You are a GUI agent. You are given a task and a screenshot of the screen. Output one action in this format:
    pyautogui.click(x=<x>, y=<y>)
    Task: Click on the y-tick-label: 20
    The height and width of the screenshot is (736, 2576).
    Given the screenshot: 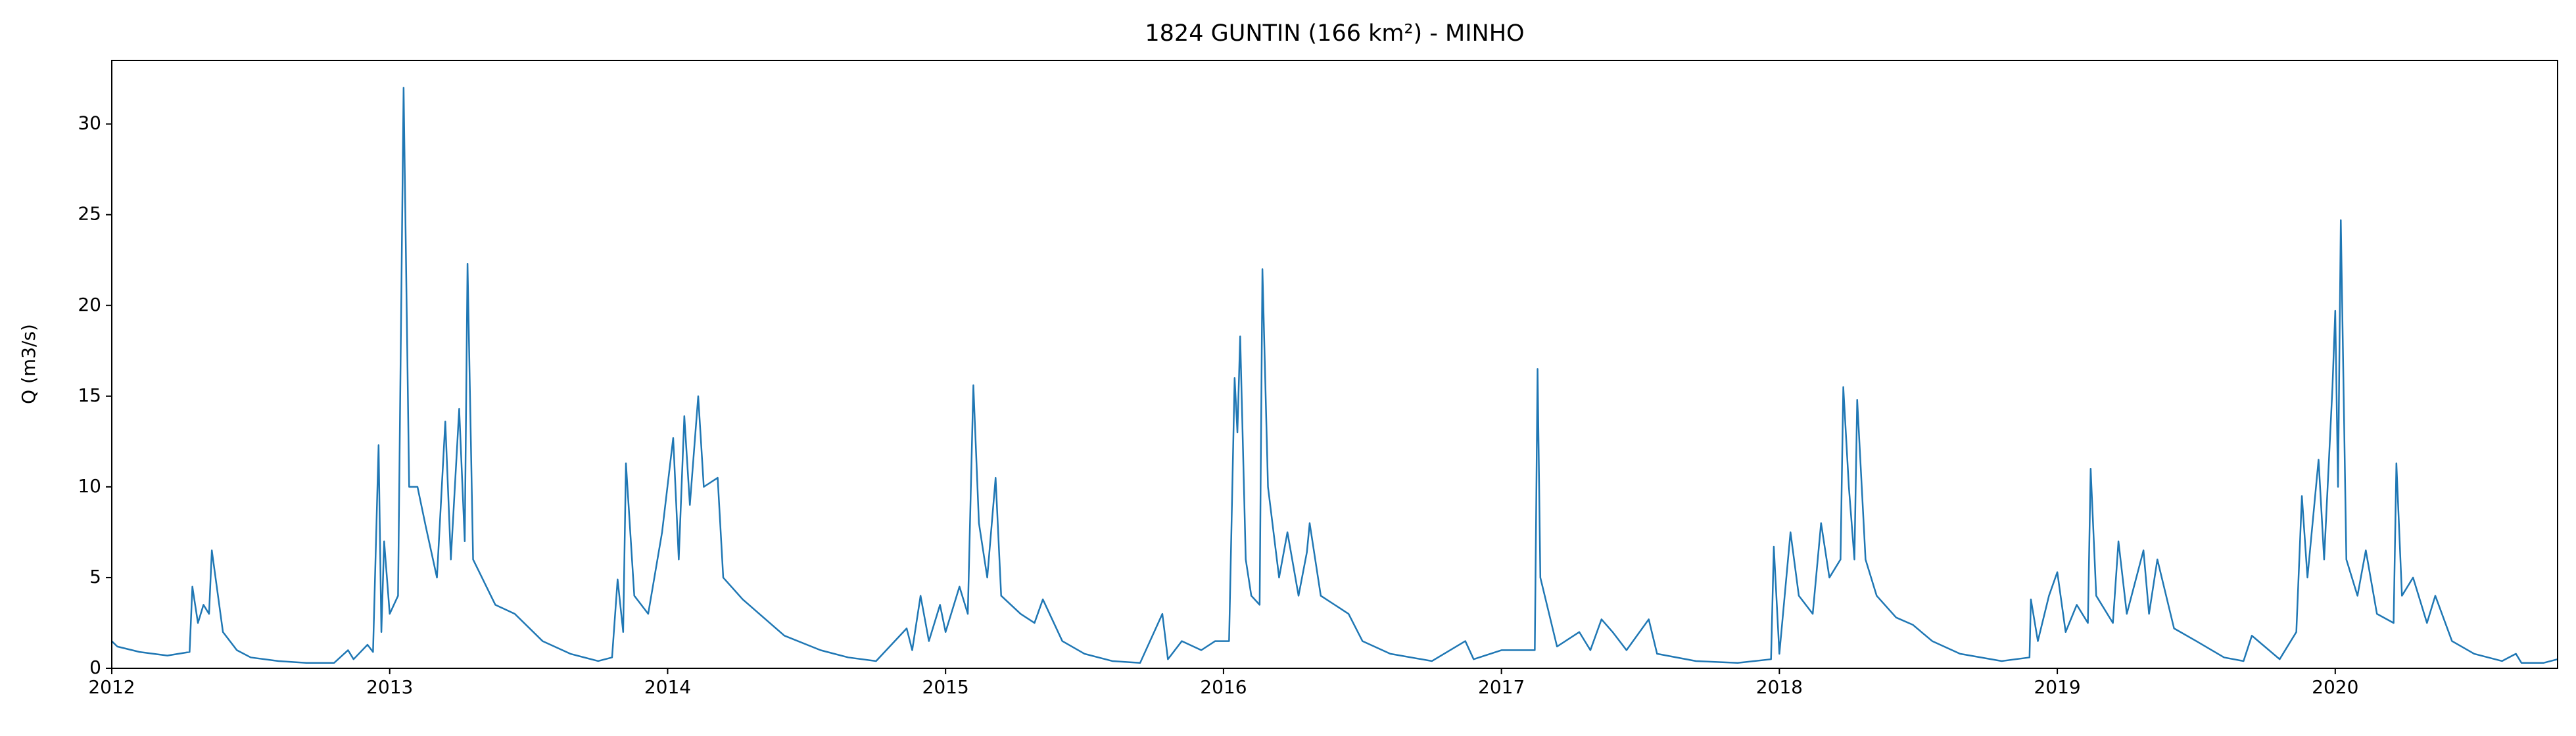 What is the action you would take?
    pyautogui.click(x=90, y=304)
    